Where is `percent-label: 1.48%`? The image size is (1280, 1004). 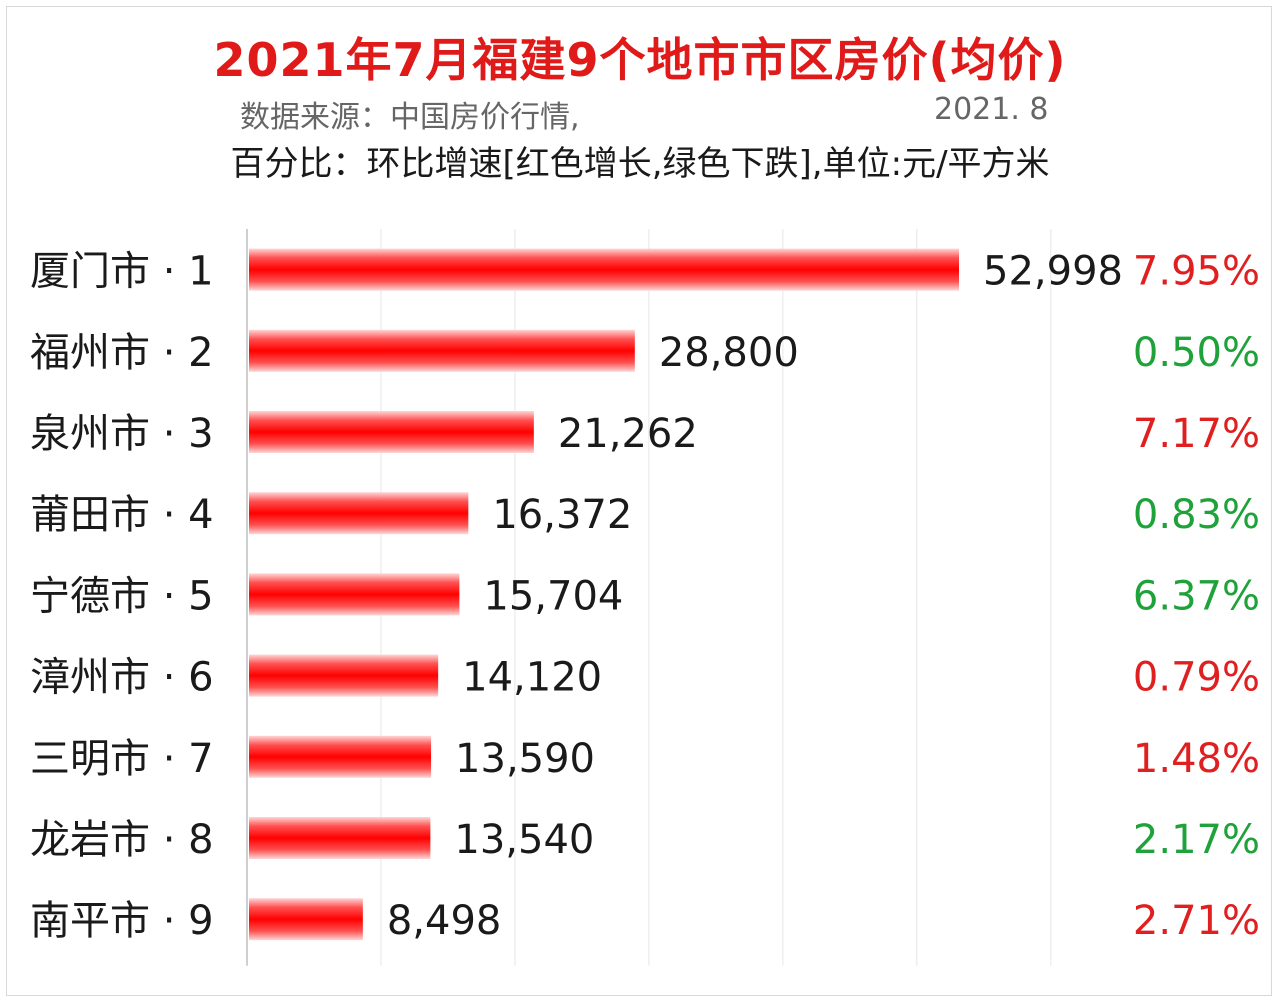 percent-label: 1.48% is located at coordinates (1196, 759).